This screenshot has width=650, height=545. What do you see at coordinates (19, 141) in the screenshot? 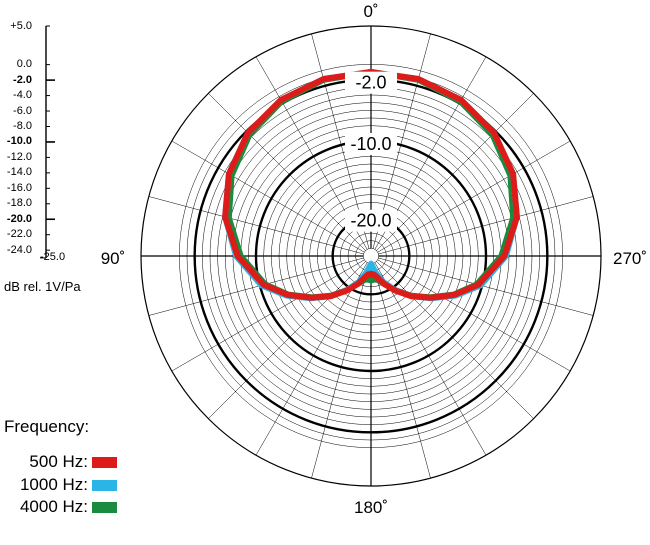
I see `scale-tick-label: -10.0` at bounding box center [19, 141].